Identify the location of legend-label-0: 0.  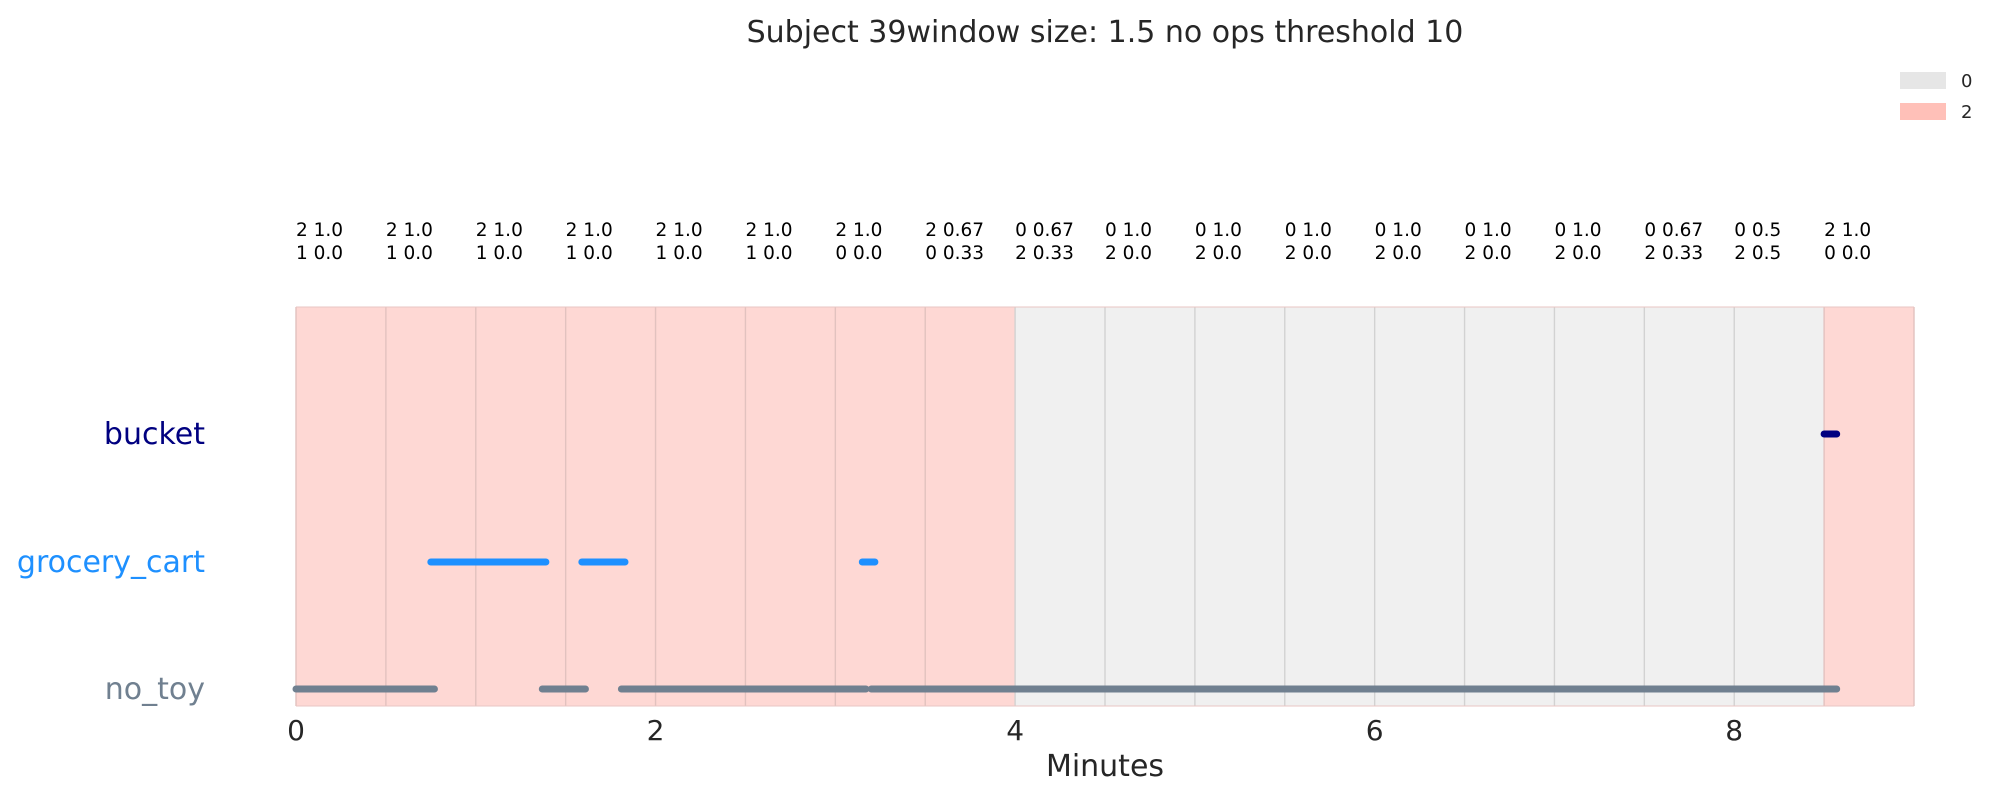
(1966, 81).